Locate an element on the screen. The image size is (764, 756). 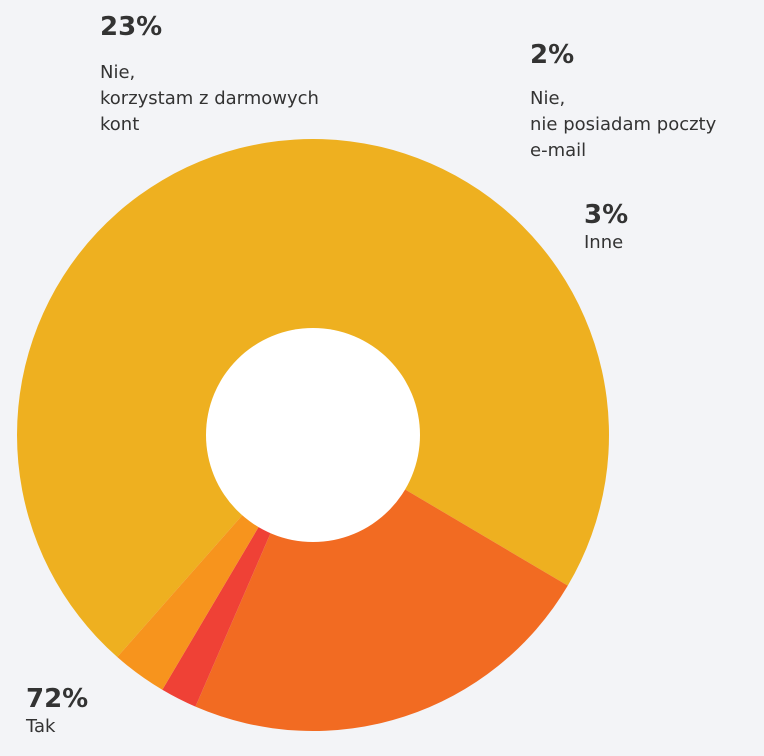
slice-label-tak: 72% Tak is located at coordinates (57, 712).